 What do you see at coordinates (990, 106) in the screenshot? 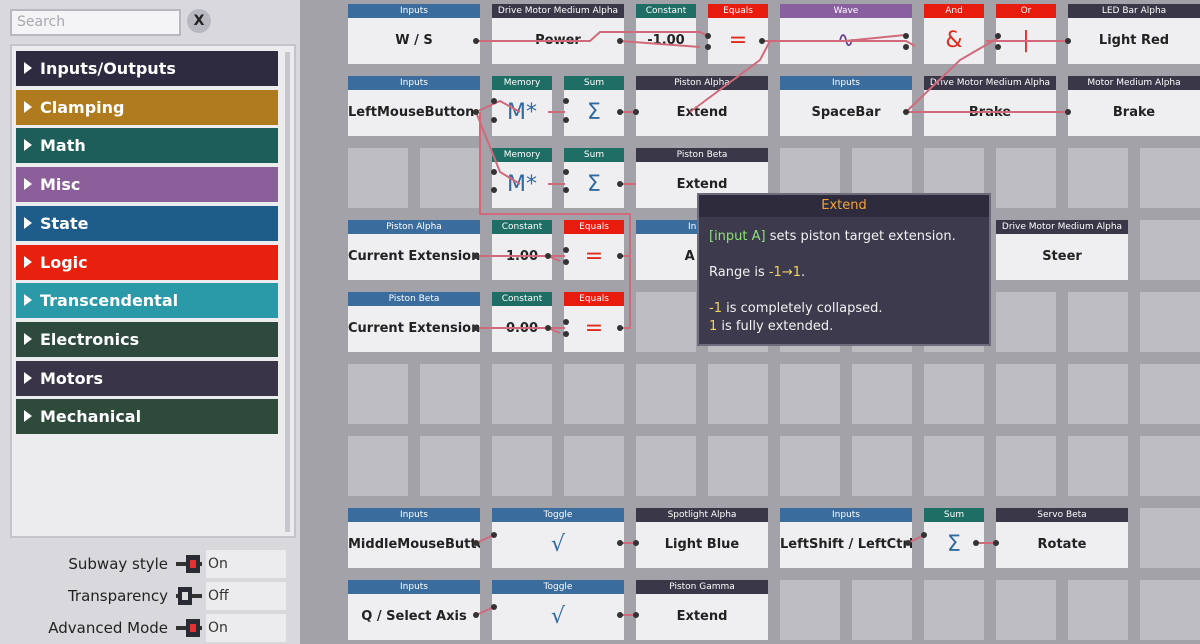
I see `node: Drive Motor Medium Alpha Brake` at bounding box center [990, 106].